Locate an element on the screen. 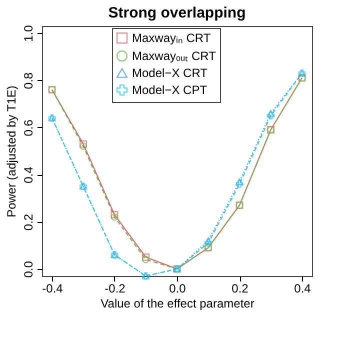  legend-label: Maxwayᵢₙ CRT is located at coordinates (172, 38).